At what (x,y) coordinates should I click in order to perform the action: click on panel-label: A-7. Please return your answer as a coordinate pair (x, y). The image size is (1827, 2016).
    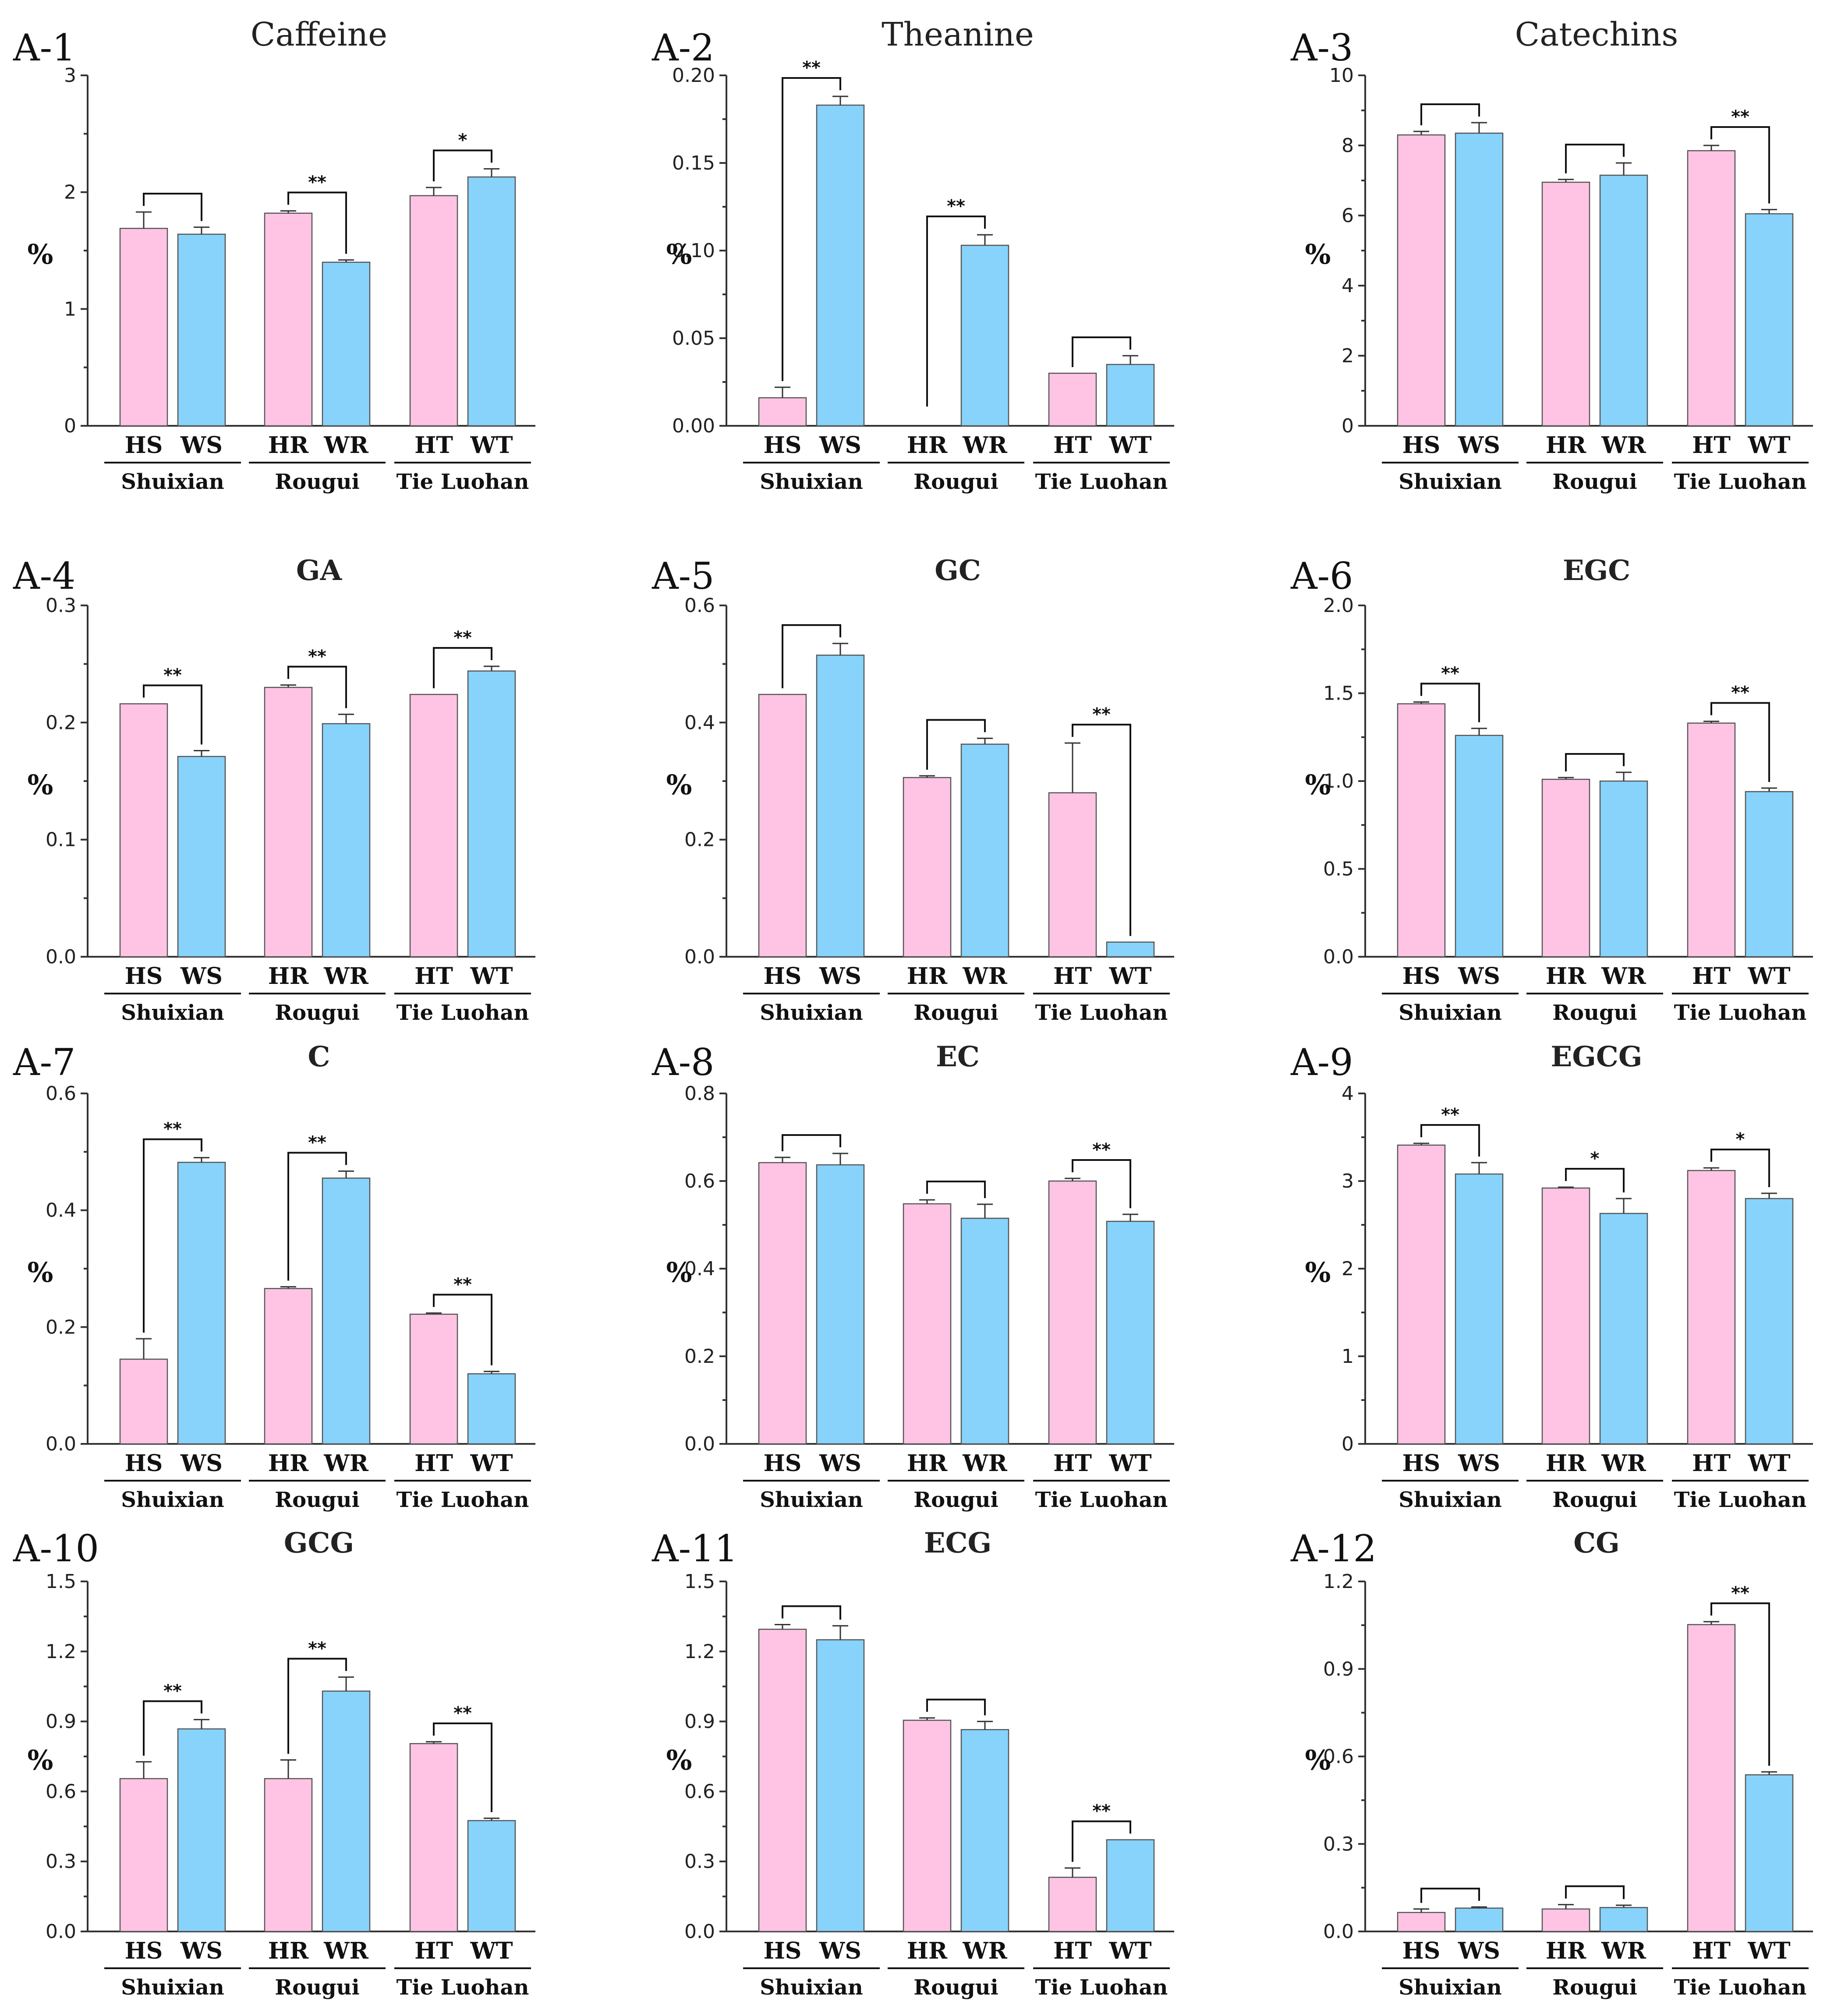
    Looking at the image, I should click on (44, 1062).